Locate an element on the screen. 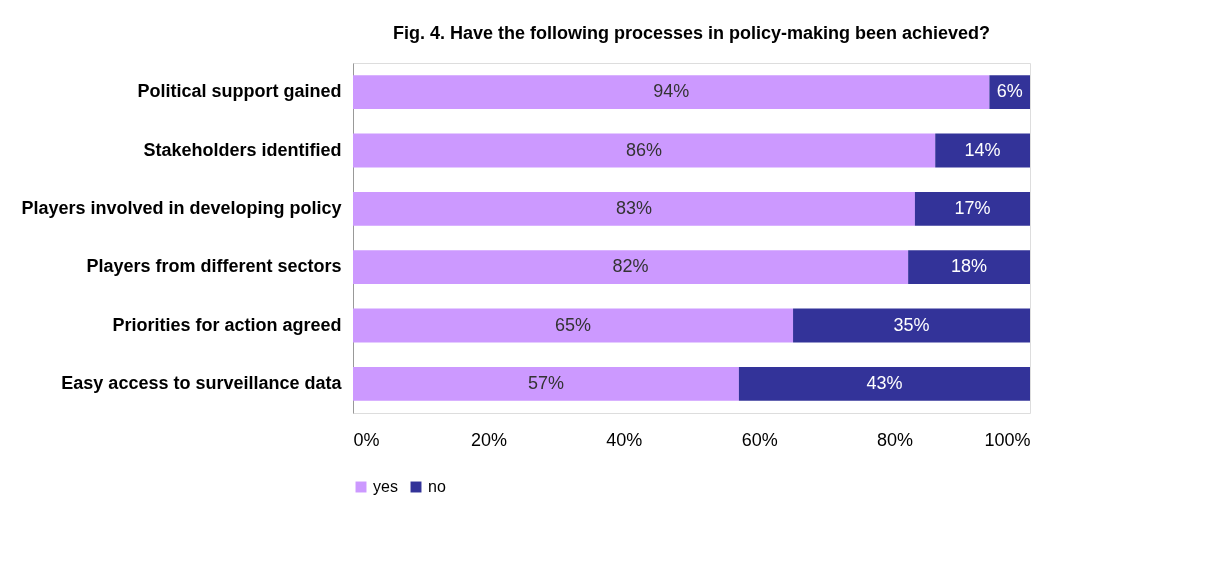  data-label: 83% is located at coordinates (633, 207).